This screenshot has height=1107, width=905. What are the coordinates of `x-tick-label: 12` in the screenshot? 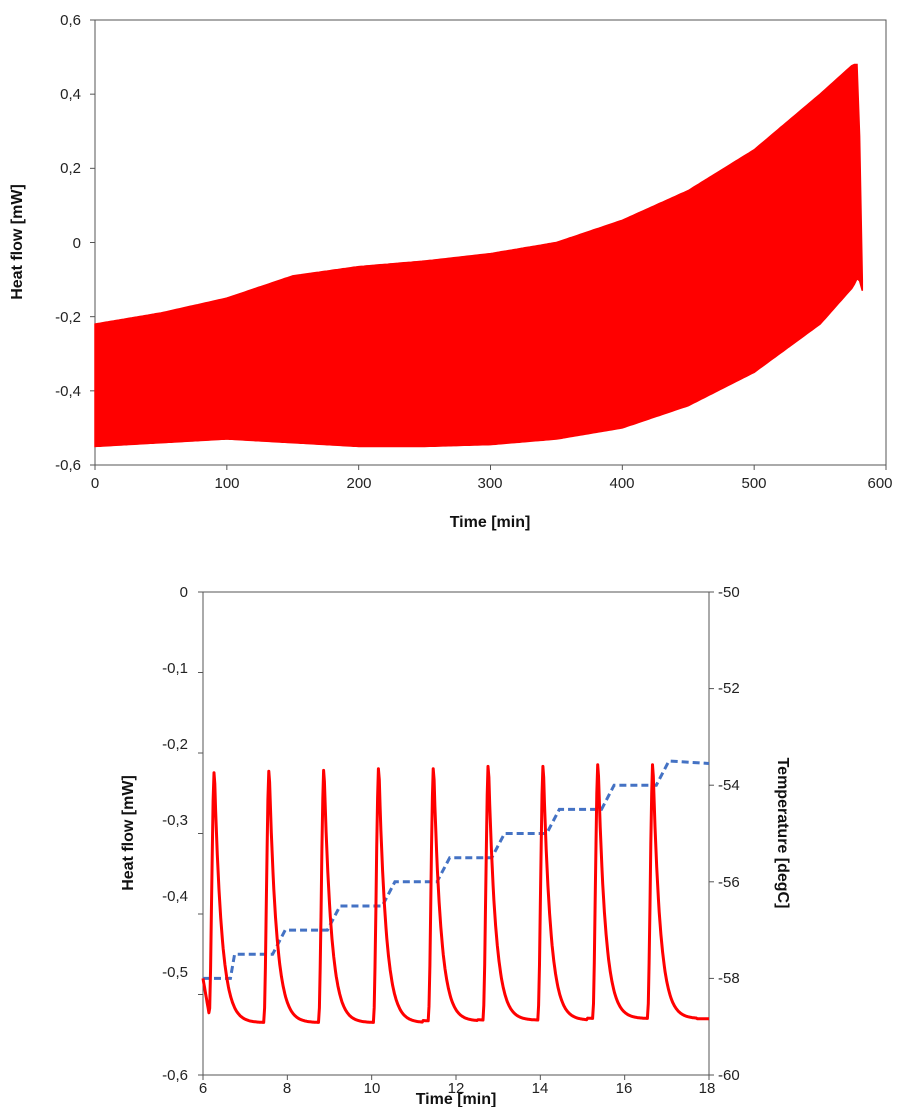 It's located at (456, 1088).